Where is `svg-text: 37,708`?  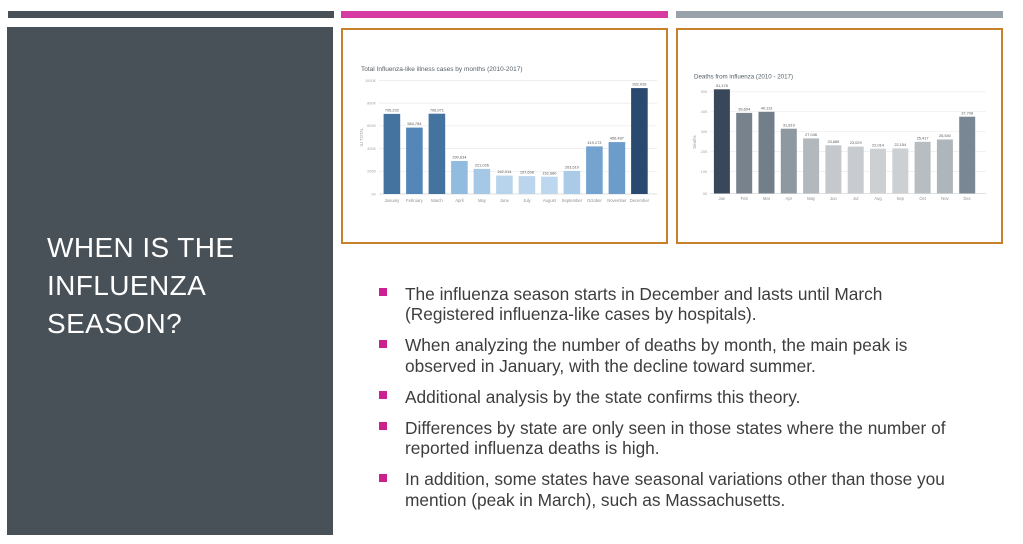 svg-text: 37,708 is located at coordinates (967, 112).